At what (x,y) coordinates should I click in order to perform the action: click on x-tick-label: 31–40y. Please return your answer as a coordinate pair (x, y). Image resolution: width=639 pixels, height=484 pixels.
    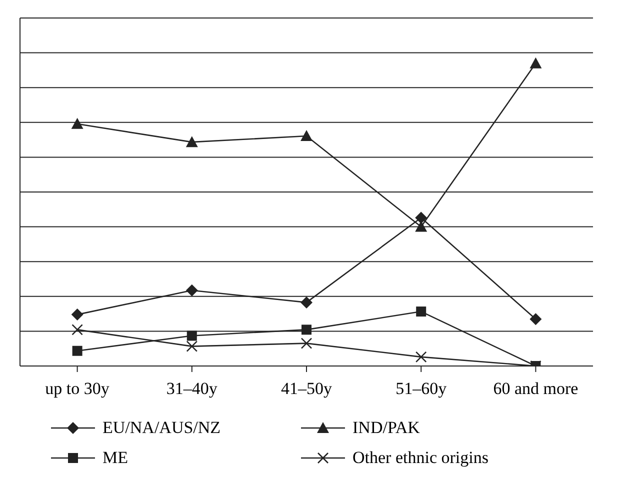
    Looking at the image, I should click on (192, 388).